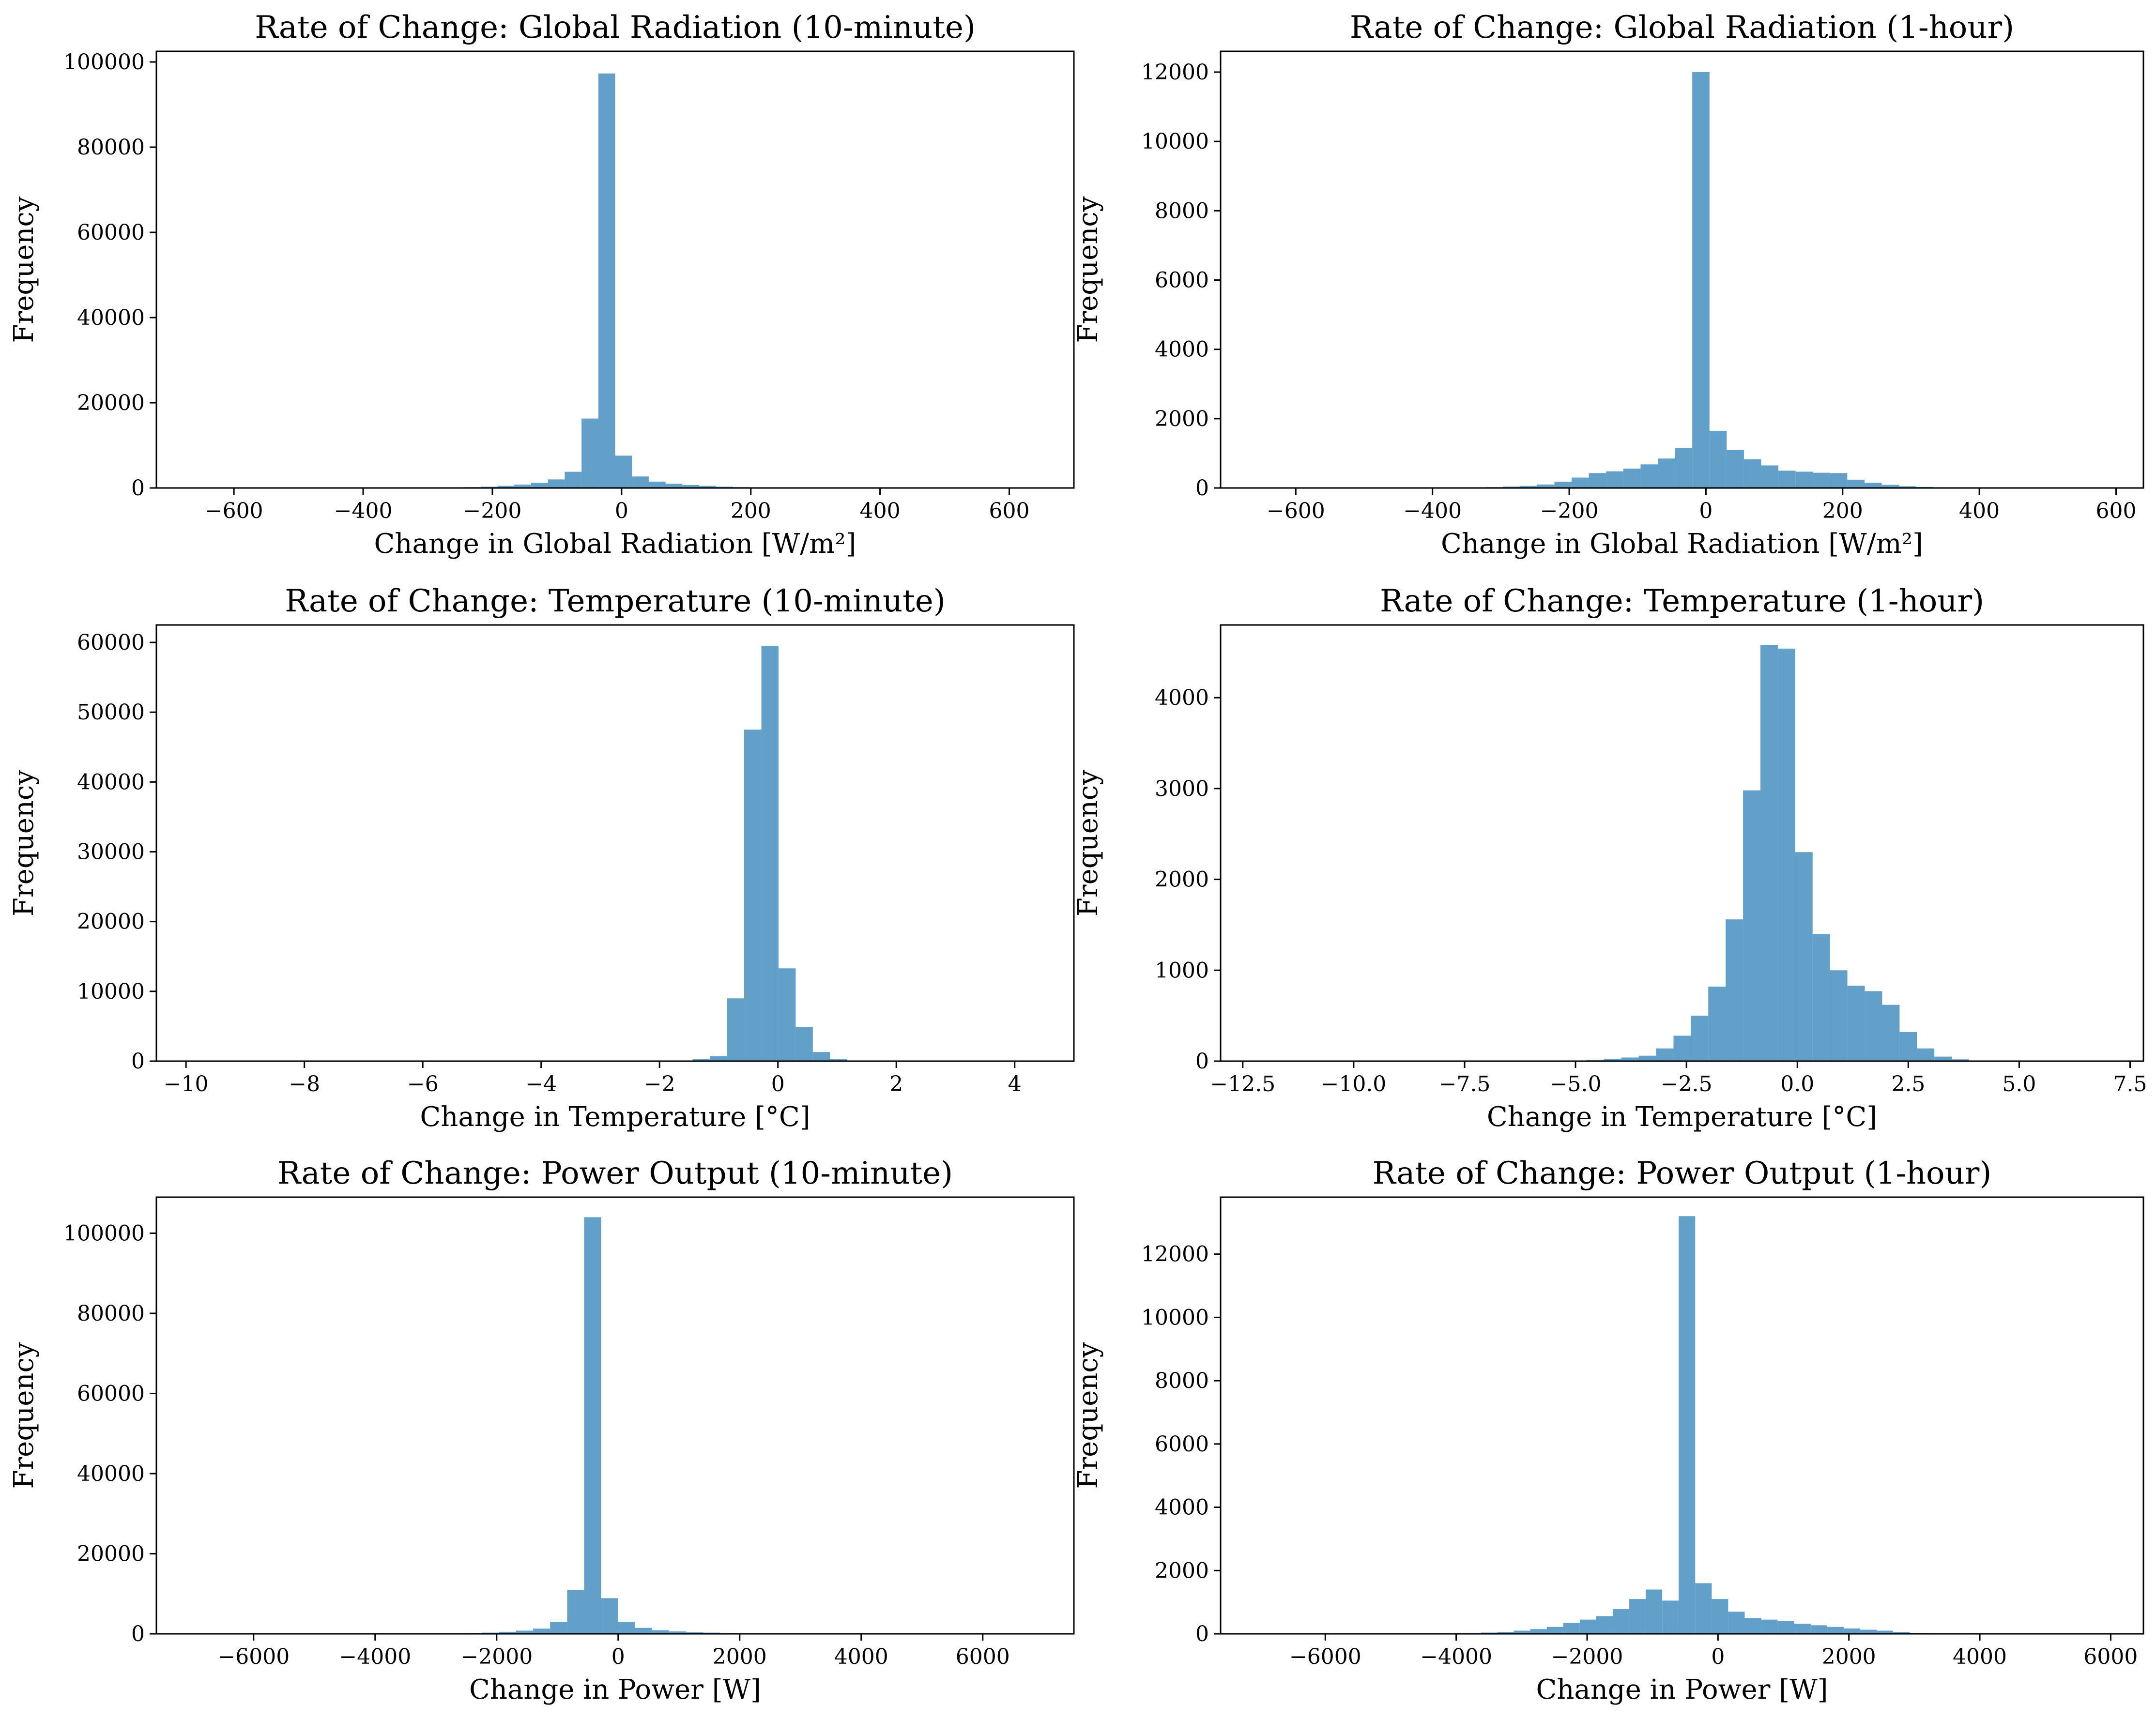 This screenshot has width=2156, height=1720. Describe the element at coordinates (2110, 1657) in the screenshot. I see `x-tick-label: 6000` at that location.